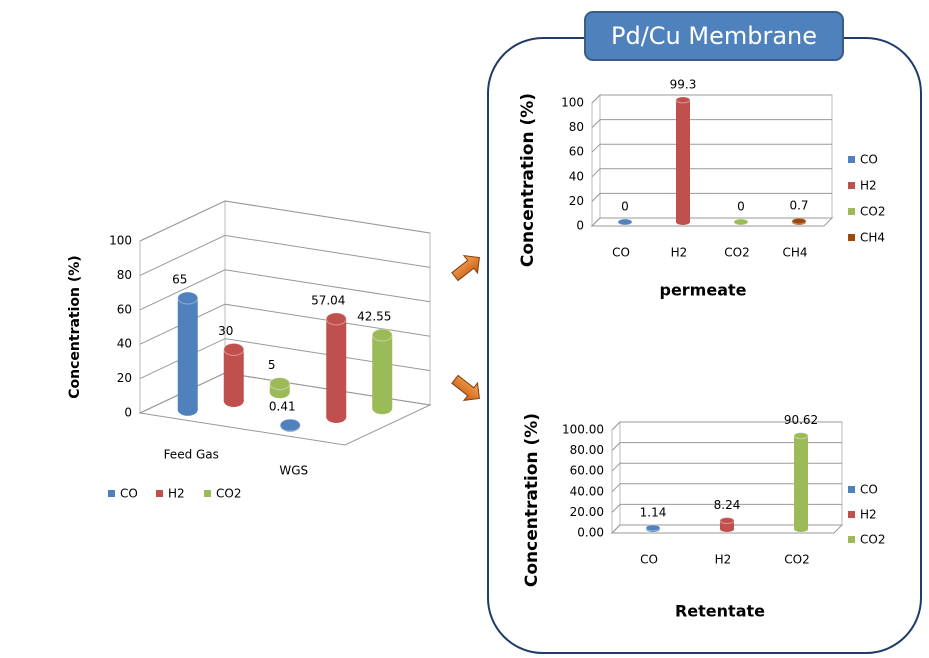  What do you see at coordinates (679, 253) in the screenshot?
I see `x-tick-label: H2` at bounding box center [679, 253].